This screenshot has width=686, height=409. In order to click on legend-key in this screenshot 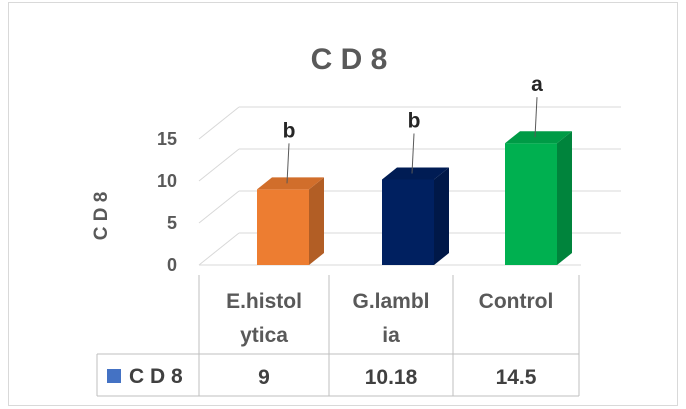, I will do `click(114, 376)`.